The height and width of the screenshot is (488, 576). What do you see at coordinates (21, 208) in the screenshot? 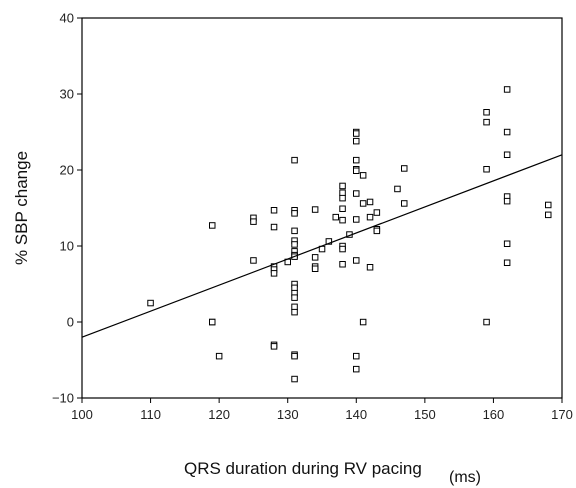
I see `y-axis-title: % SBP change` at bounding box center [21, 208].